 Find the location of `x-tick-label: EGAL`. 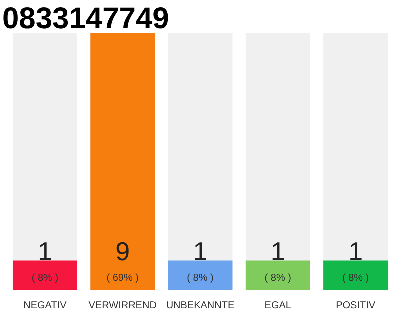

x-tick-label: EGAL is located at coordinates (278, 306).